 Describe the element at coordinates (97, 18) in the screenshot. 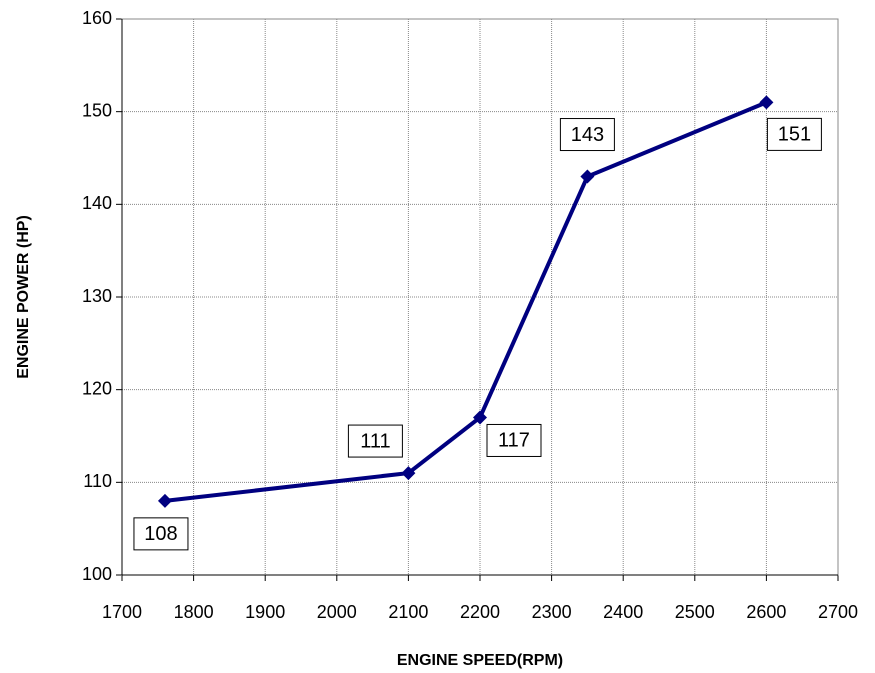

I see `y-tick-label: 160` at that location.